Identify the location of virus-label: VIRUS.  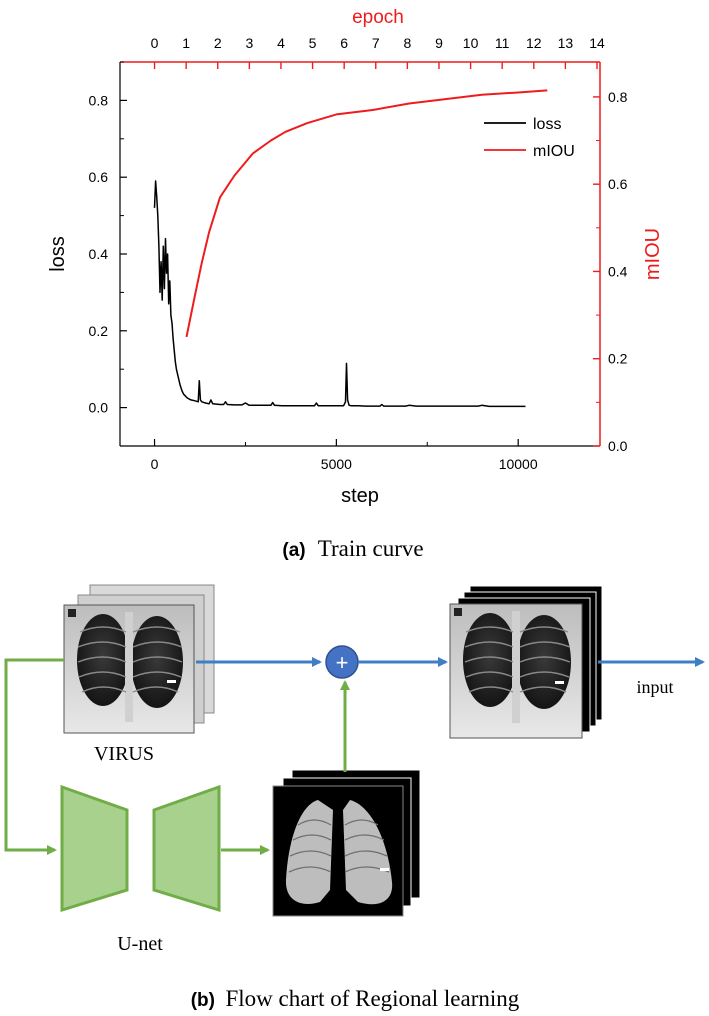
(124, 754).